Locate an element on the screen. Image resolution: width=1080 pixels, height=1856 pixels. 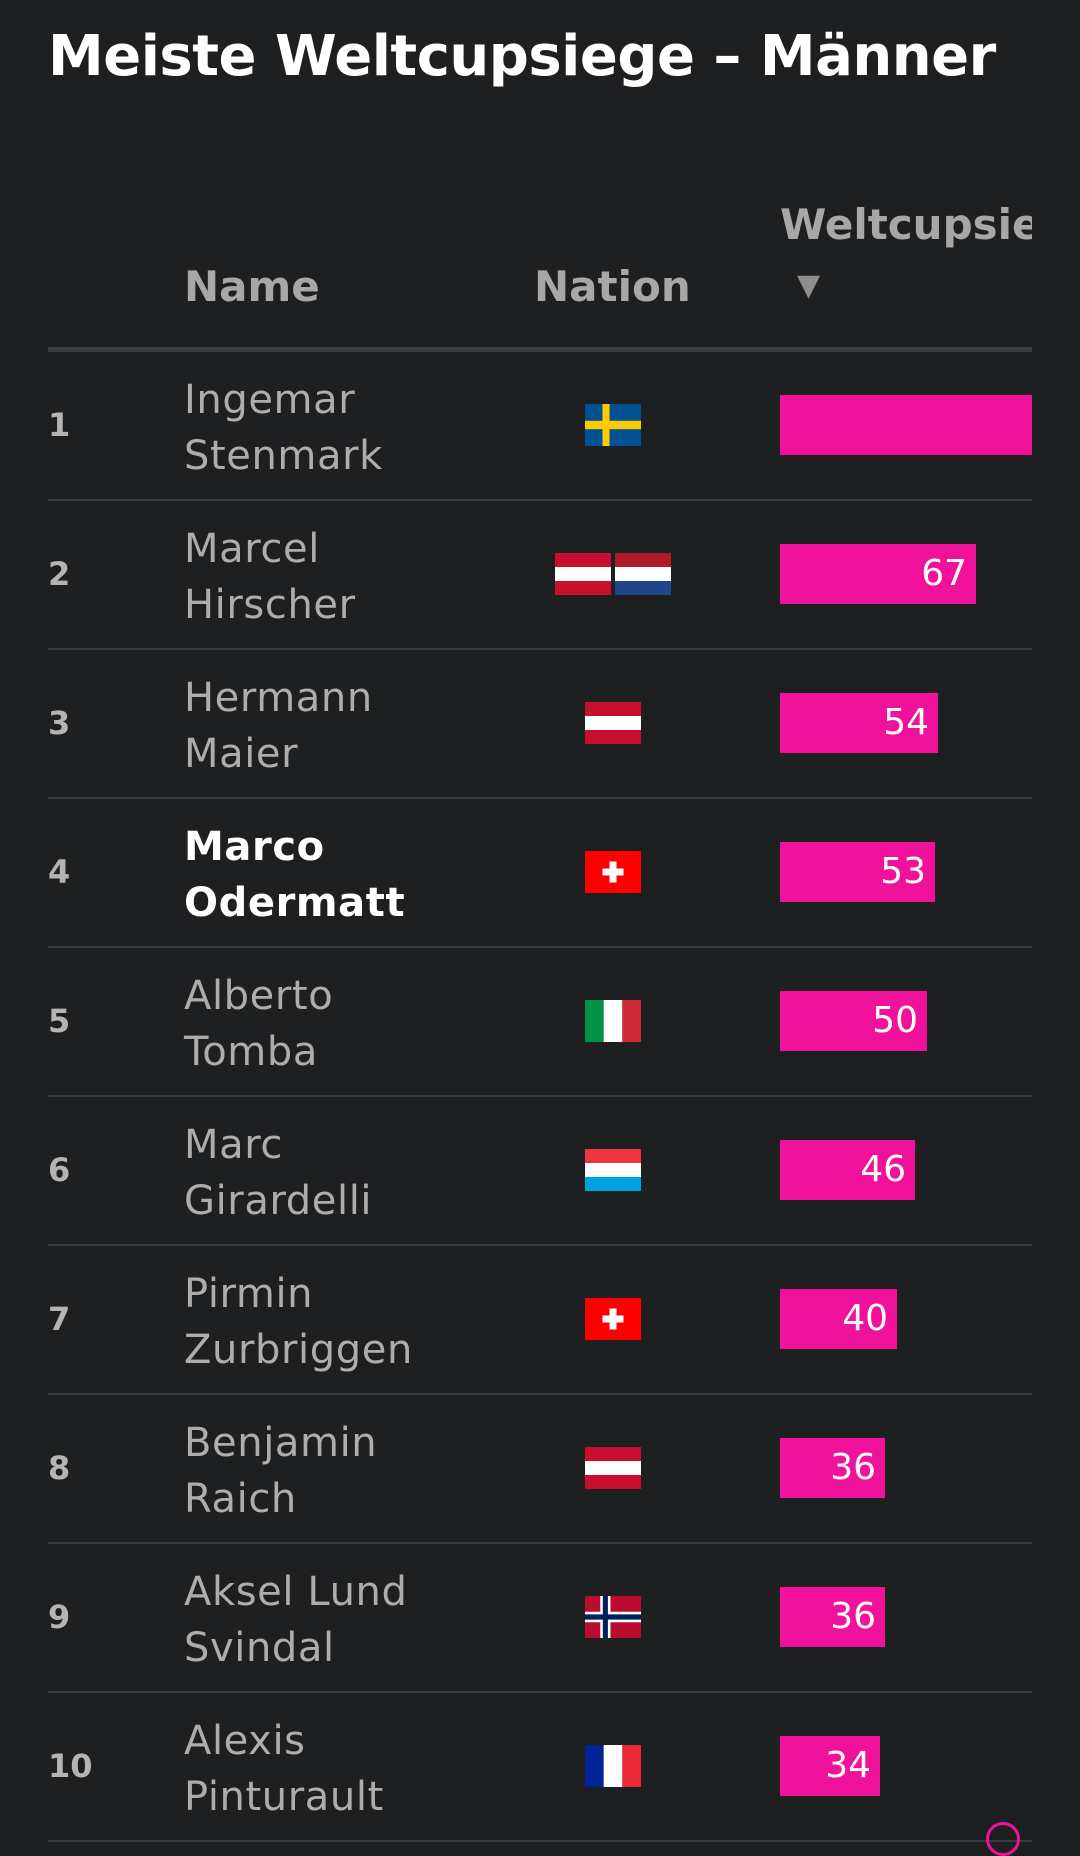
chart-title: Meiste Weltcupsiege – Männer is located at coordinates (522, 56).